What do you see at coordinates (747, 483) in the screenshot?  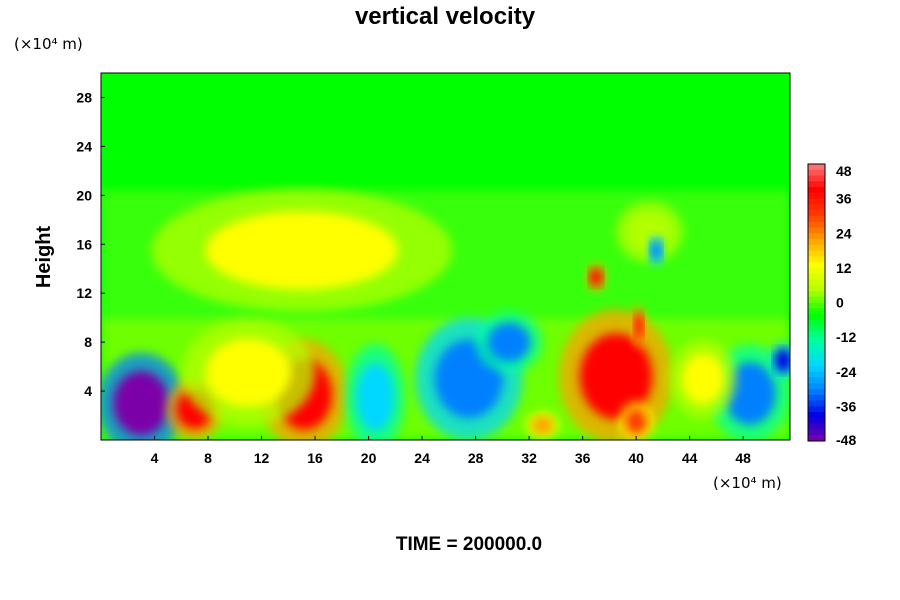 I see `x-axis-unit: (×10⁴ m)` at bounding box center [747, 483].